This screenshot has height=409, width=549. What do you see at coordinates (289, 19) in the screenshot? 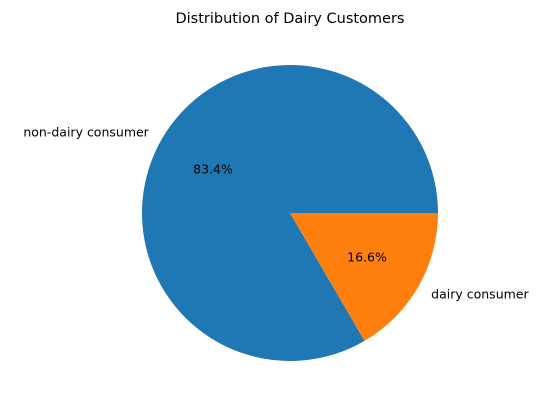
I see `chart-title: Distribution of Dairy Customers` at bounding box center [289, 19].